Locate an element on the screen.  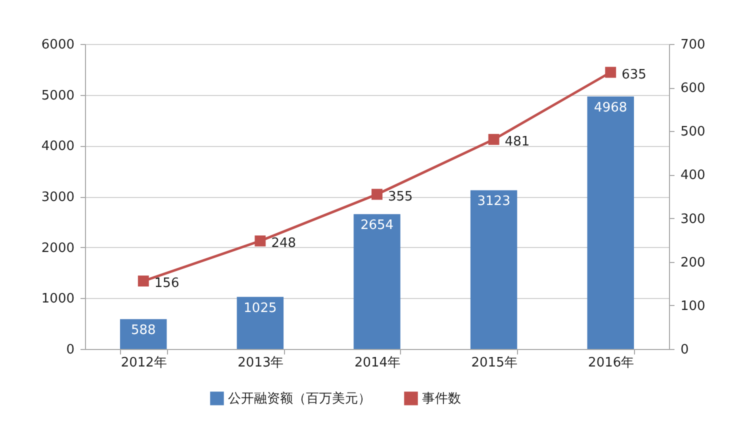
y2-tick-label: 700 is located at coordinates (693, 45).